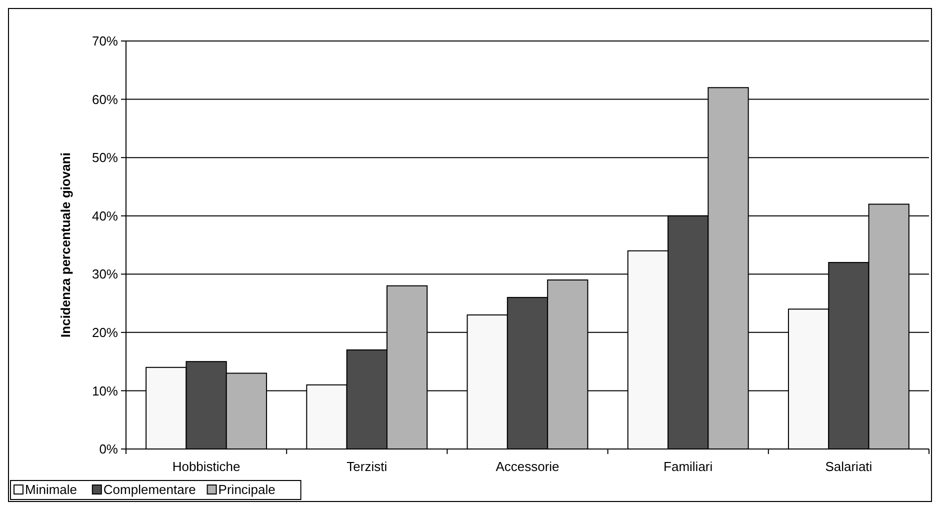 The image size is (940, 510). What do you see at coordinates (105, 158) in the screenshot?
I see `y-tick-label: 50%` at bounding box center [105, 158].